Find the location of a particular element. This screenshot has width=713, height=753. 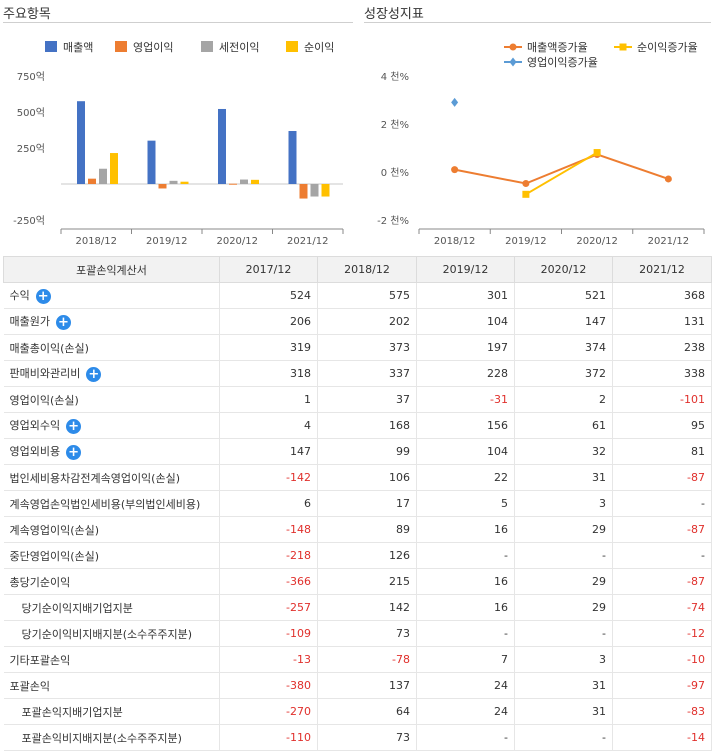

value-cell: -218 is located at coordinates (268, 555).